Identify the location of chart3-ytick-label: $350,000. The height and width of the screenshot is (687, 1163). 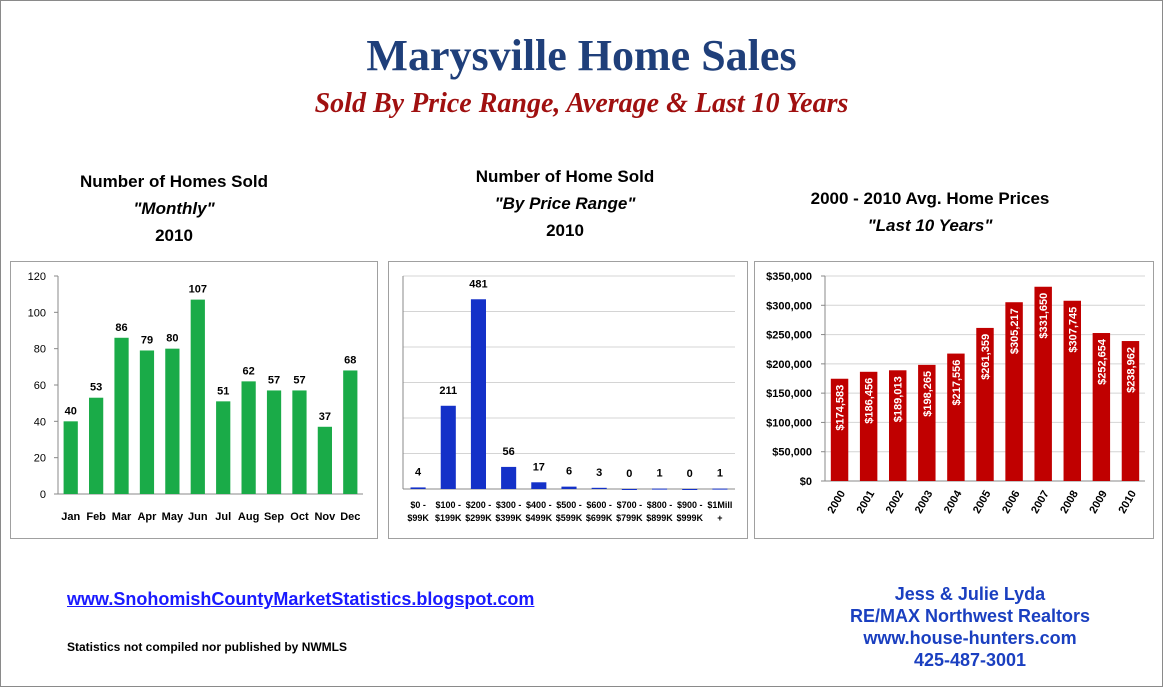
(789, 277).